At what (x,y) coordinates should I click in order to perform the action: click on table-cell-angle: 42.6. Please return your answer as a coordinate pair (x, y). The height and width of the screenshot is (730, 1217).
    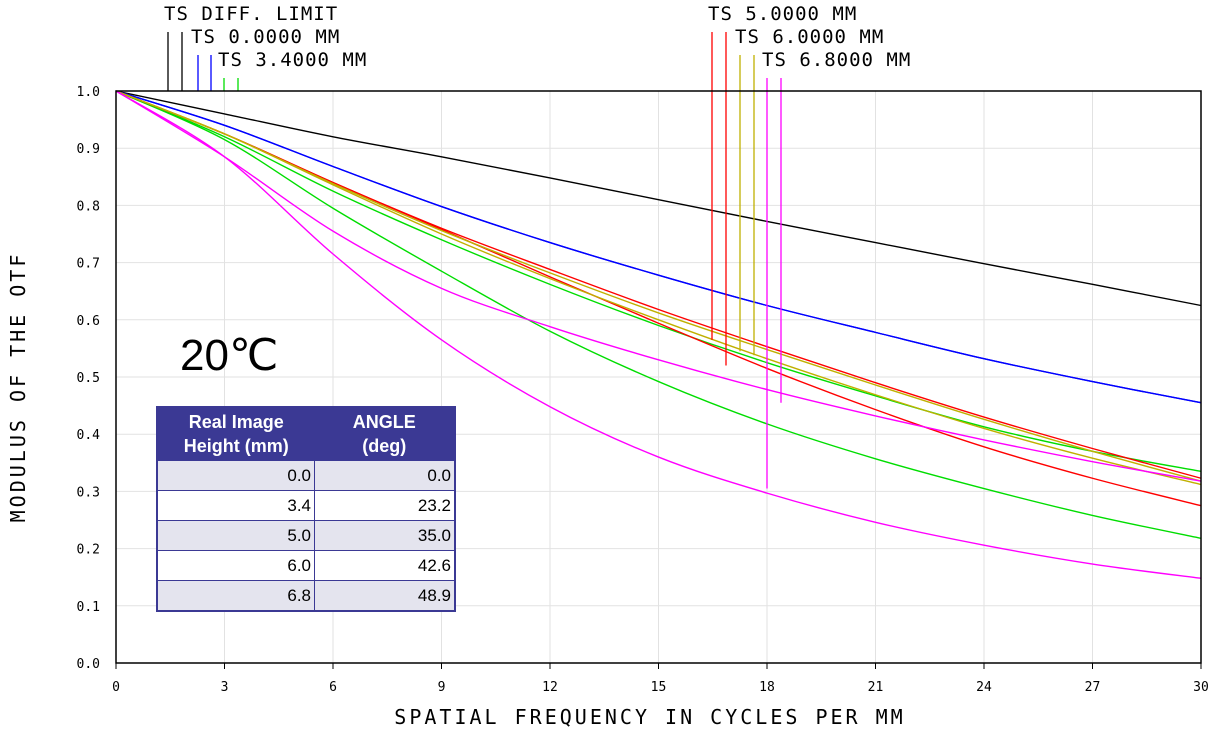
    Looking at the image, I should click on (384, 565).